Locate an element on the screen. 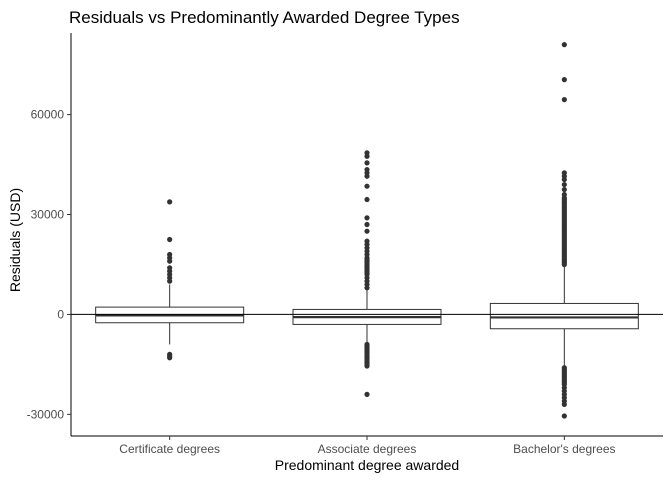 Image resolution: width=672 pixels, height=480 pixels. x-tick-label: Bachelor's degrees is located at coordinates (564, 449).